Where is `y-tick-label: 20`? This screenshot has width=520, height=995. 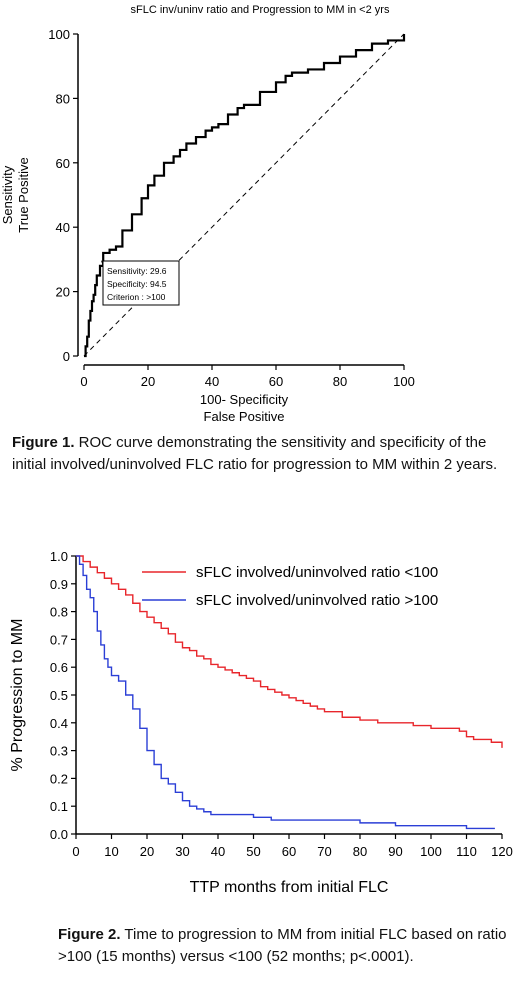
y-tick-label: 20 is located at coordinates (63, 292).